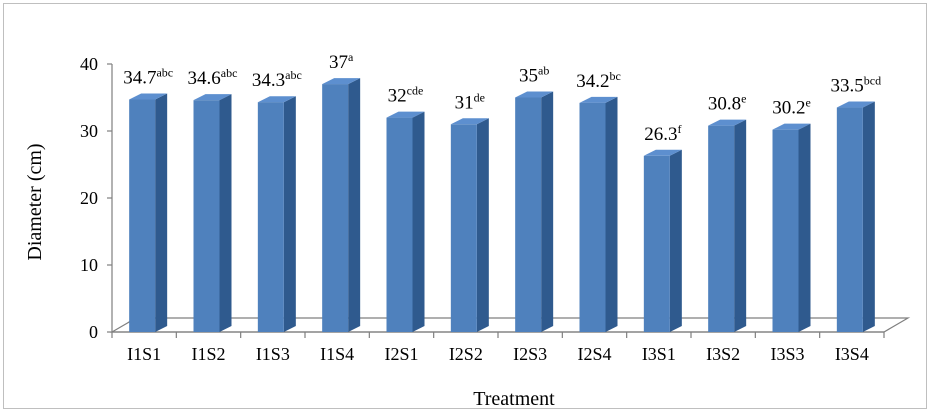 The width and height of the screenshot is (932, 416). Describe the element at coordinates (514, 399) in the screenshot. I see `x-axis-title: Treatment` at that location.